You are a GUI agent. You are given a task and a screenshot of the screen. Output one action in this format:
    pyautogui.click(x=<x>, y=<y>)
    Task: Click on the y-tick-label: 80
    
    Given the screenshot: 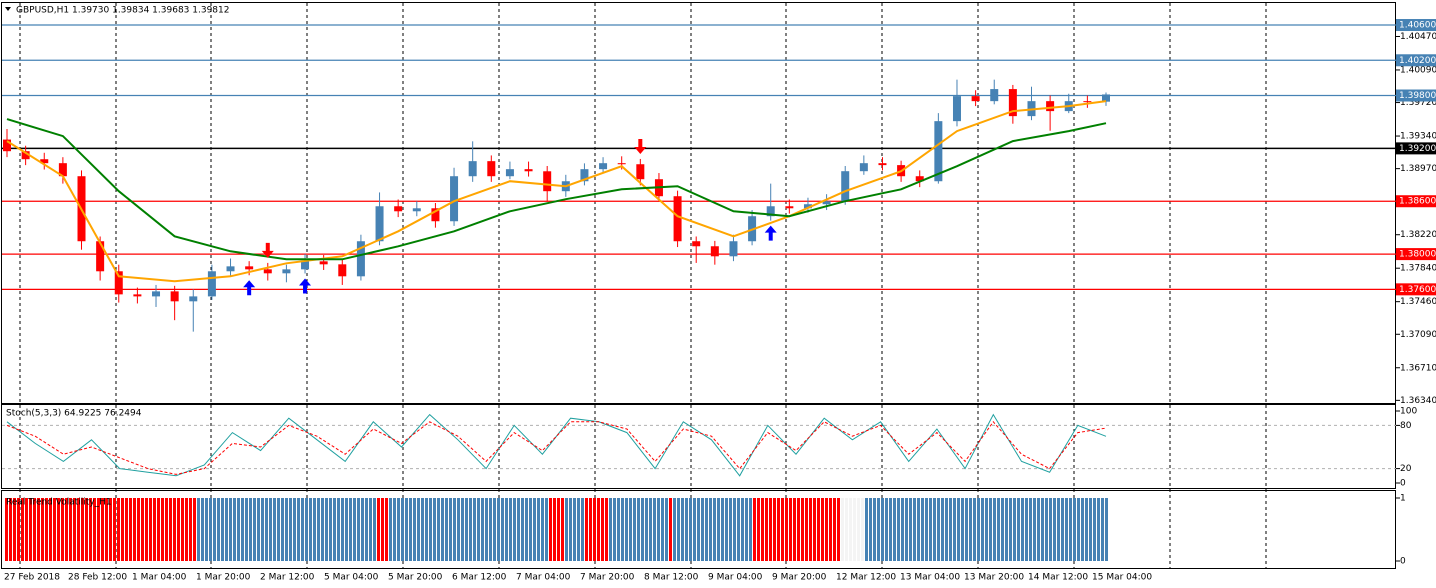 What is the action you would take?
    pyautogui.click(x=1406, y=426)
    